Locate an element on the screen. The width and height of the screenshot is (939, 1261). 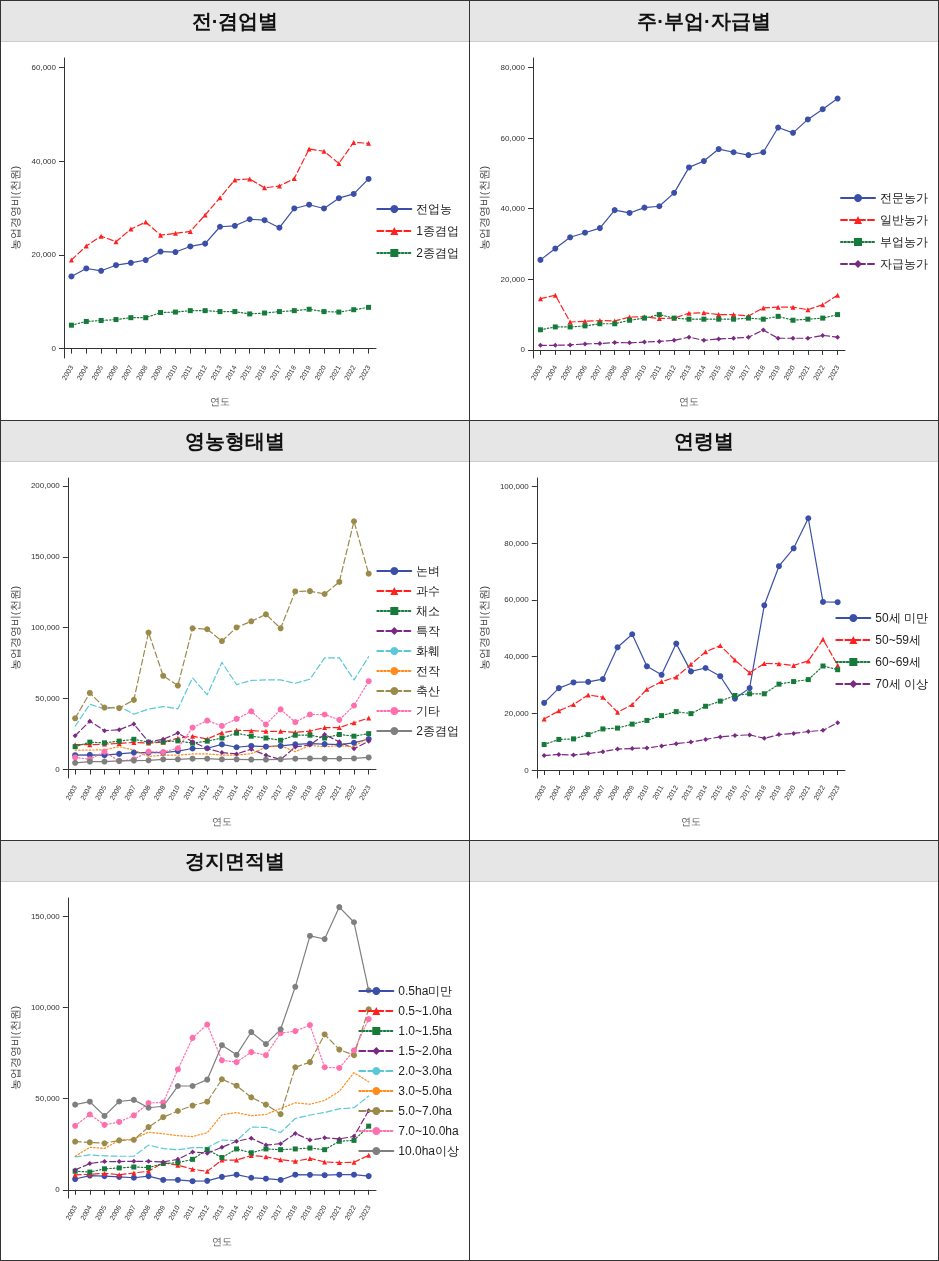
legend-label: 1.5~2.0ha is located at coordinates (425, 1051).